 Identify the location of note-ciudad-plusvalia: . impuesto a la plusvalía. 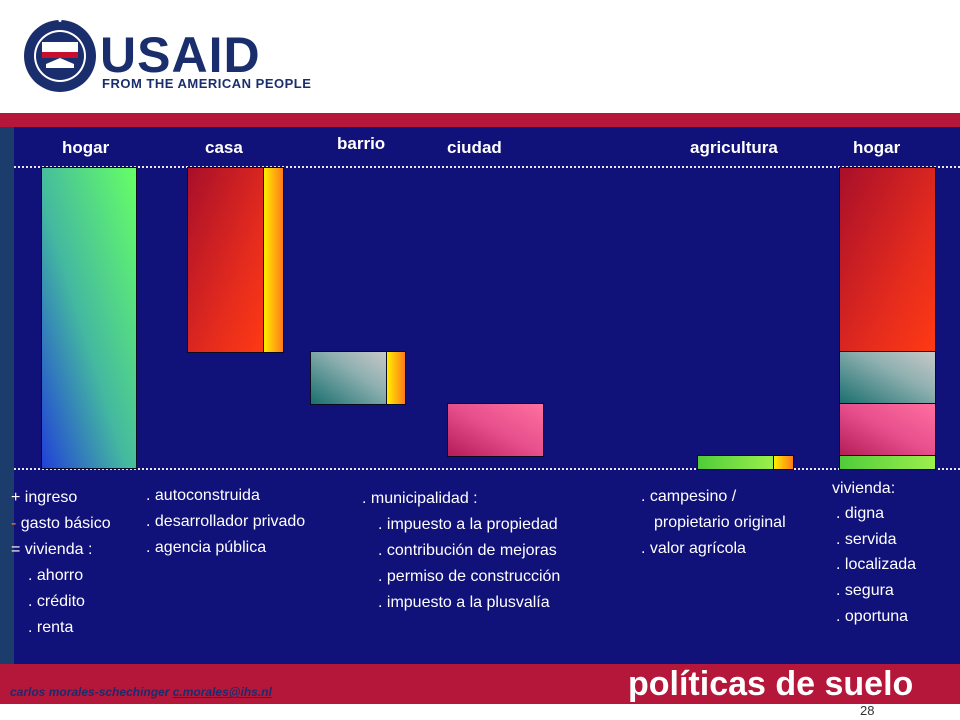
(464, 602).